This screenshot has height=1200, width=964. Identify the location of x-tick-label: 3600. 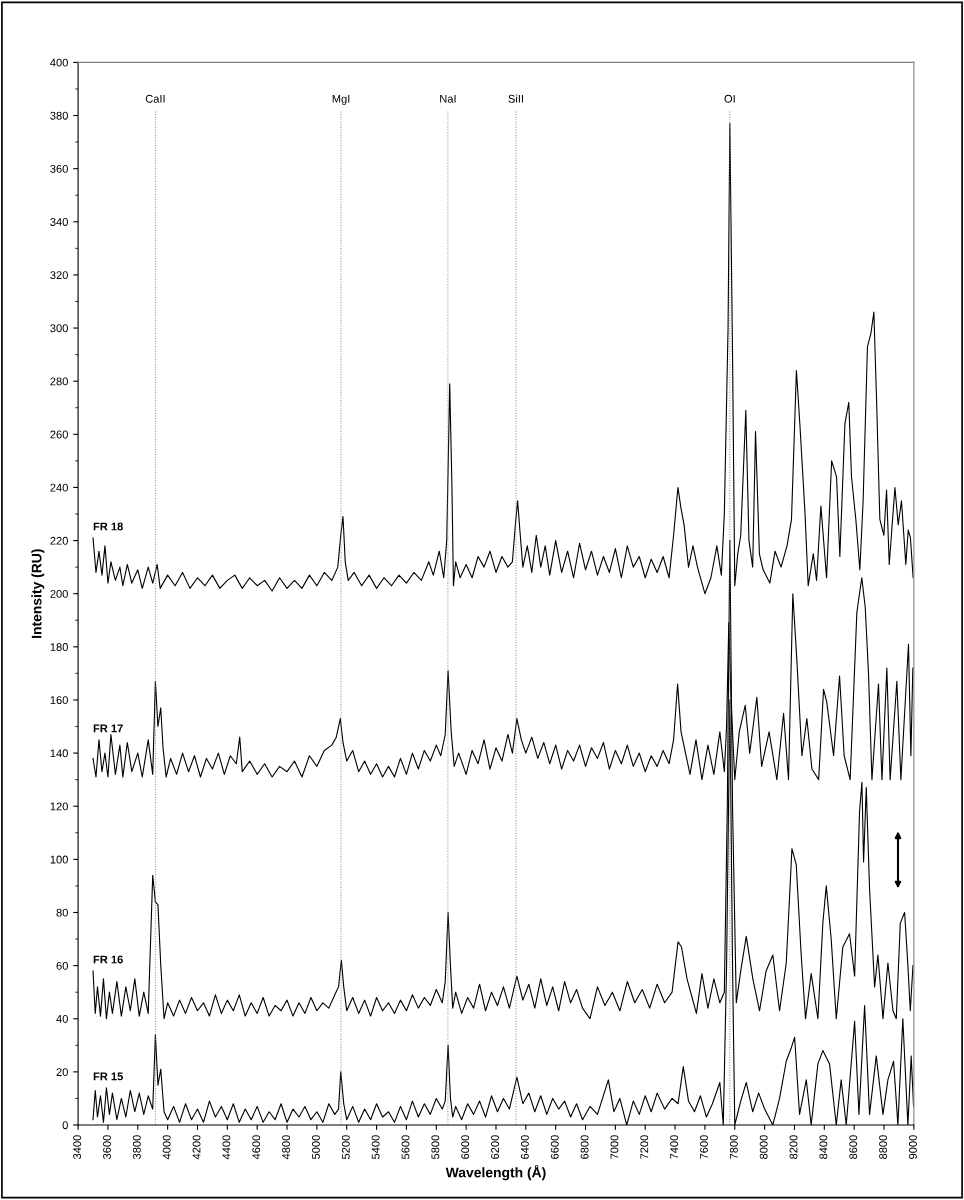
(107, 1147).